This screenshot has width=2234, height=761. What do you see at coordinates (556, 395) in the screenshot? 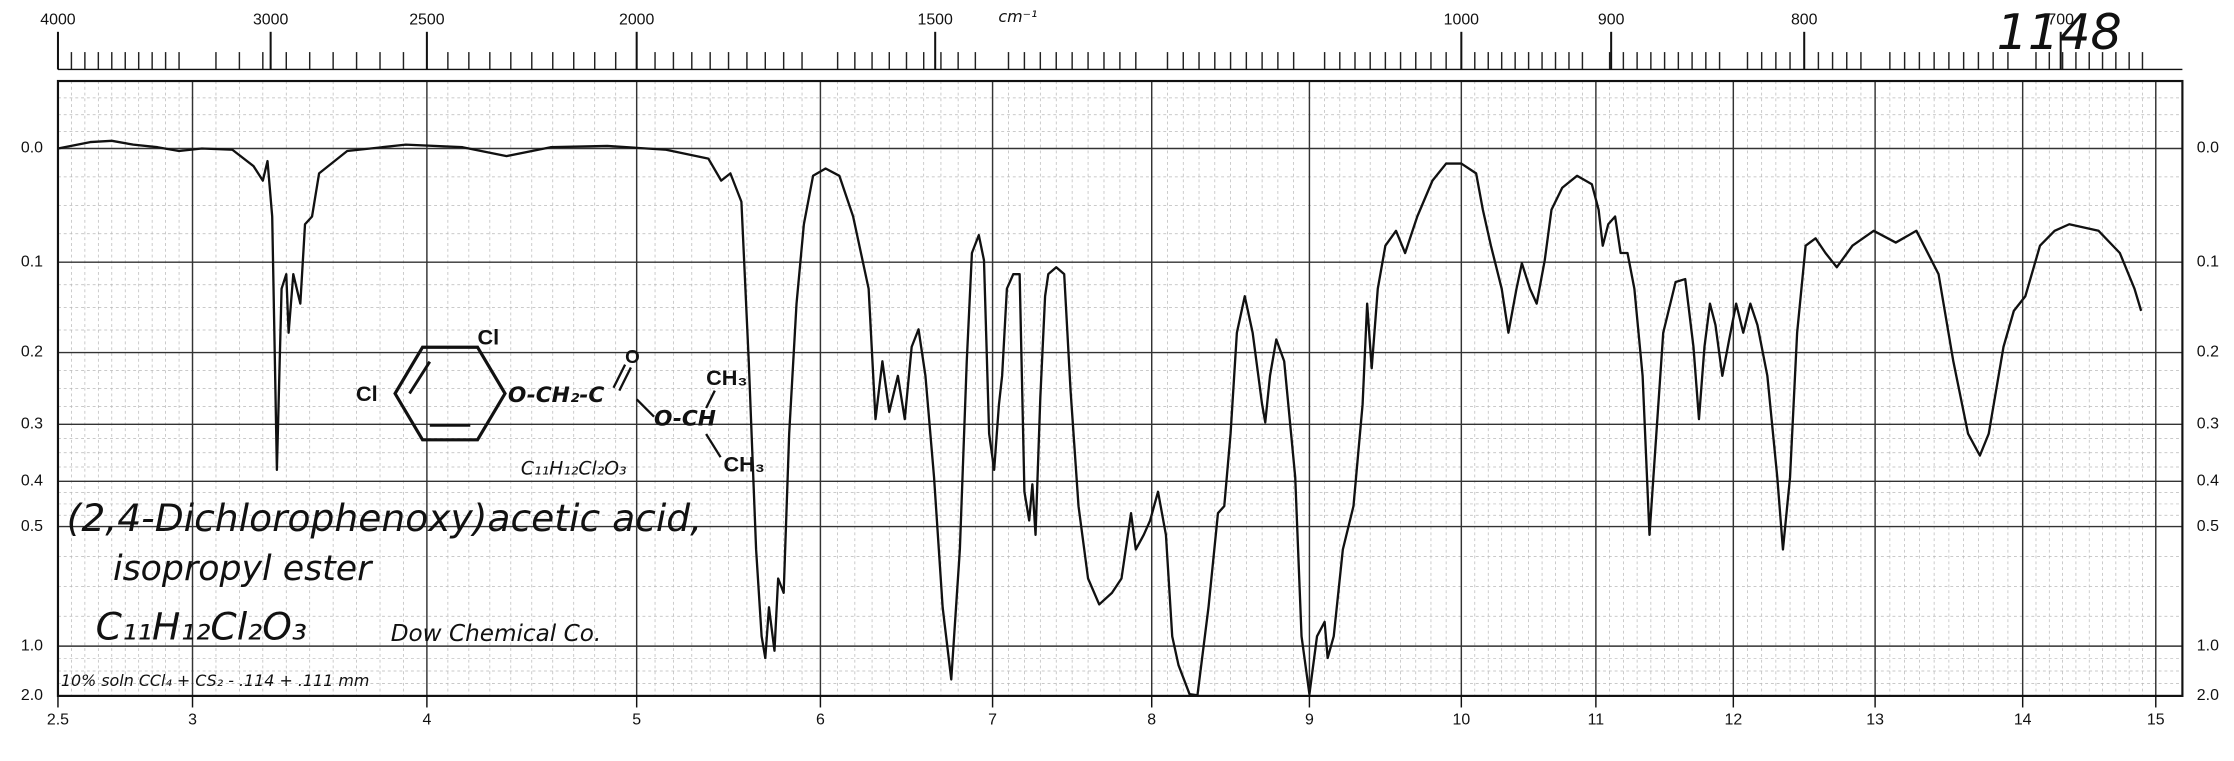
I see `structure-label: O-CH₂-C` at bounding box center [556, 395].